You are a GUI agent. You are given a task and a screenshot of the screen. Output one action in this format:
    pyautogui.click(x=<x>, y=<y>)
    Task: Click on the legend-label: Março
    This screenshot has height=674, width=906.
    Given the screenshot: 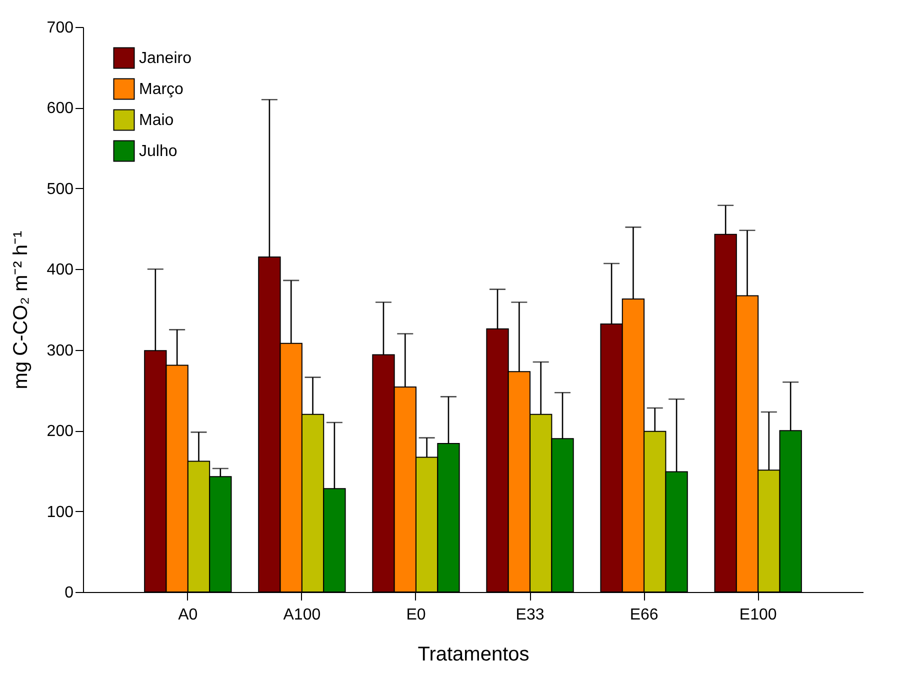 What is the action you would take?
    pyautogui.click(x=161, y=89)
    